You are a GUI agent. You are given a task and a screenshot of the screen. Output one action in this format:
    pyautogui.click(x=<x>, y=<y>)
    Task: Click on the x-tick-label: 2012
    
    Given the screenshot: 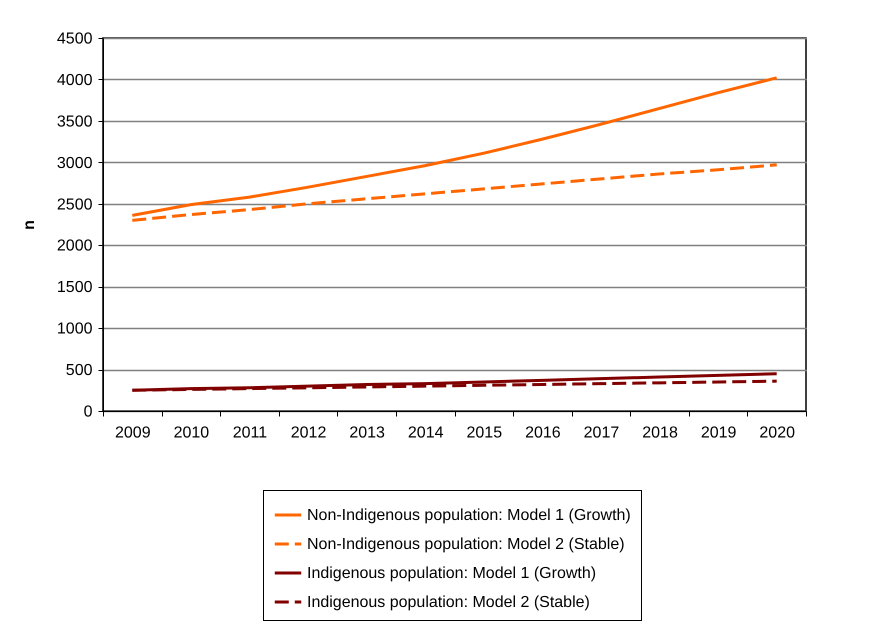 What is the action you would take?
    pyautogui.click(x=308, y=433)
    